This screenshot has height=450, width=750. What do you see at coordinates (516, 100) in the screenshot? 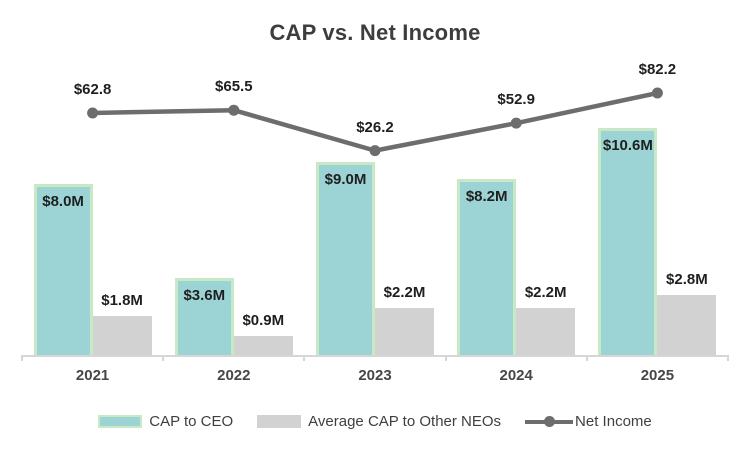
I see `line-label-net-income-2024: $52.9` at bounding box center [516, 100].